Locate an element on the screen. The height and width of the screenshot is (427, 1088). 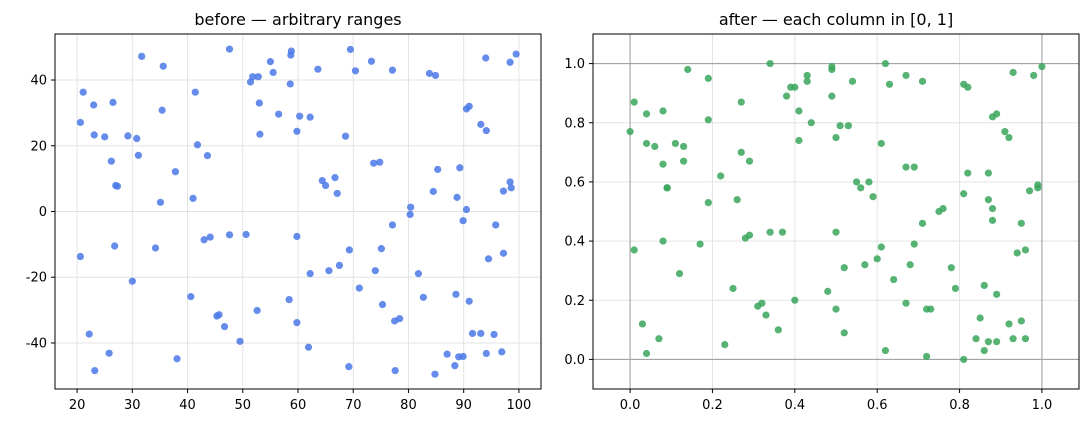
chart-title: before — arbitrary ranges is located at coordinates (297, 19).